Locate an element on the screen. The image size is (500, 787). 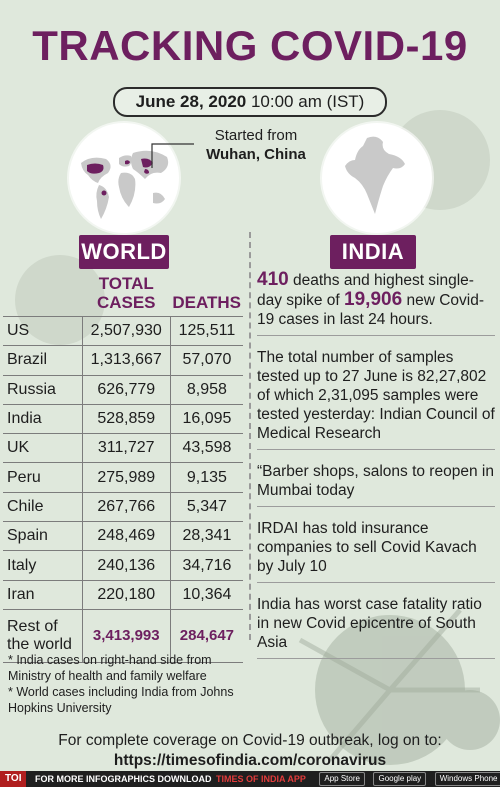
country-cell: Chile is located at coordinates (43, 506).